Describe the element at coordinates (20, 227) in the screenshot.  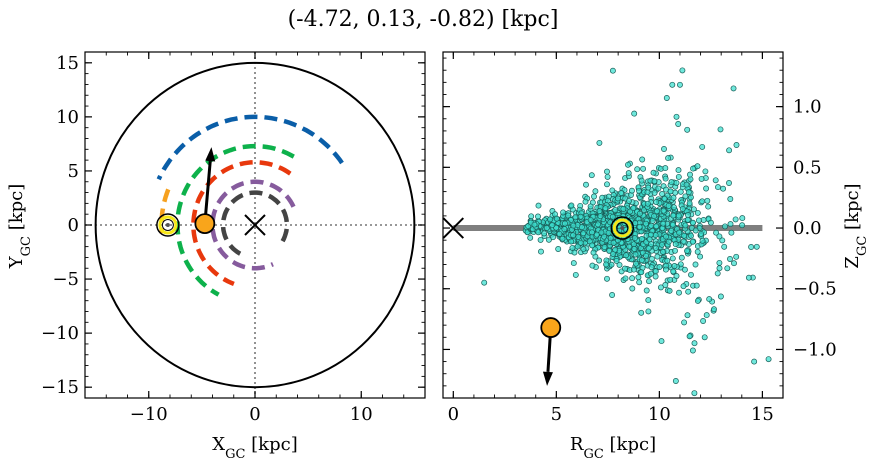
I see `left-y-axis-label: YGC [kpc]` at that location.